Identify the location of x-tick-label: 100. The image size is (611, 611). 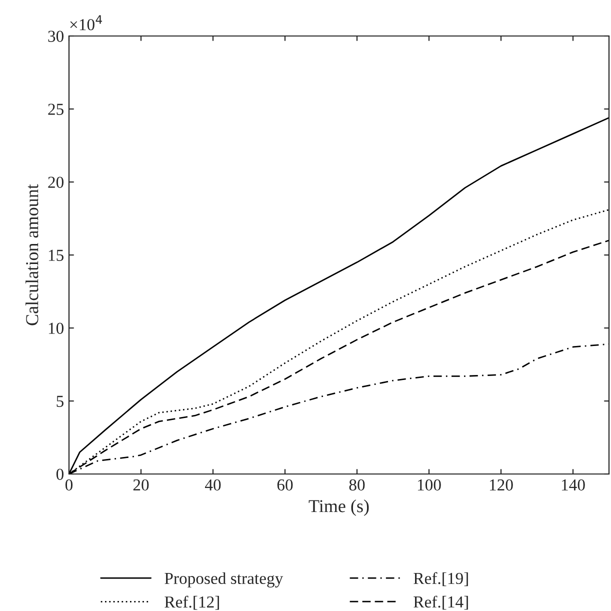
(429, 485).